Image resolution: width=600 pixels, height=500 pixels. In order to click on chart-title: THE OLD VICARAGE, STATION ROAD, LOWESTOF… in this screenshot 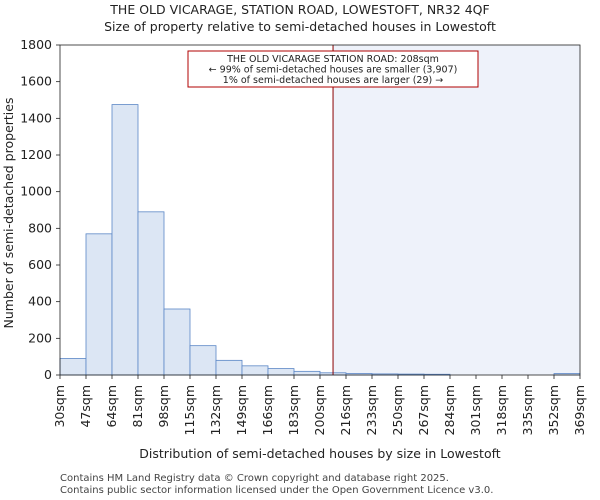, I will do `click(300, 9)`.